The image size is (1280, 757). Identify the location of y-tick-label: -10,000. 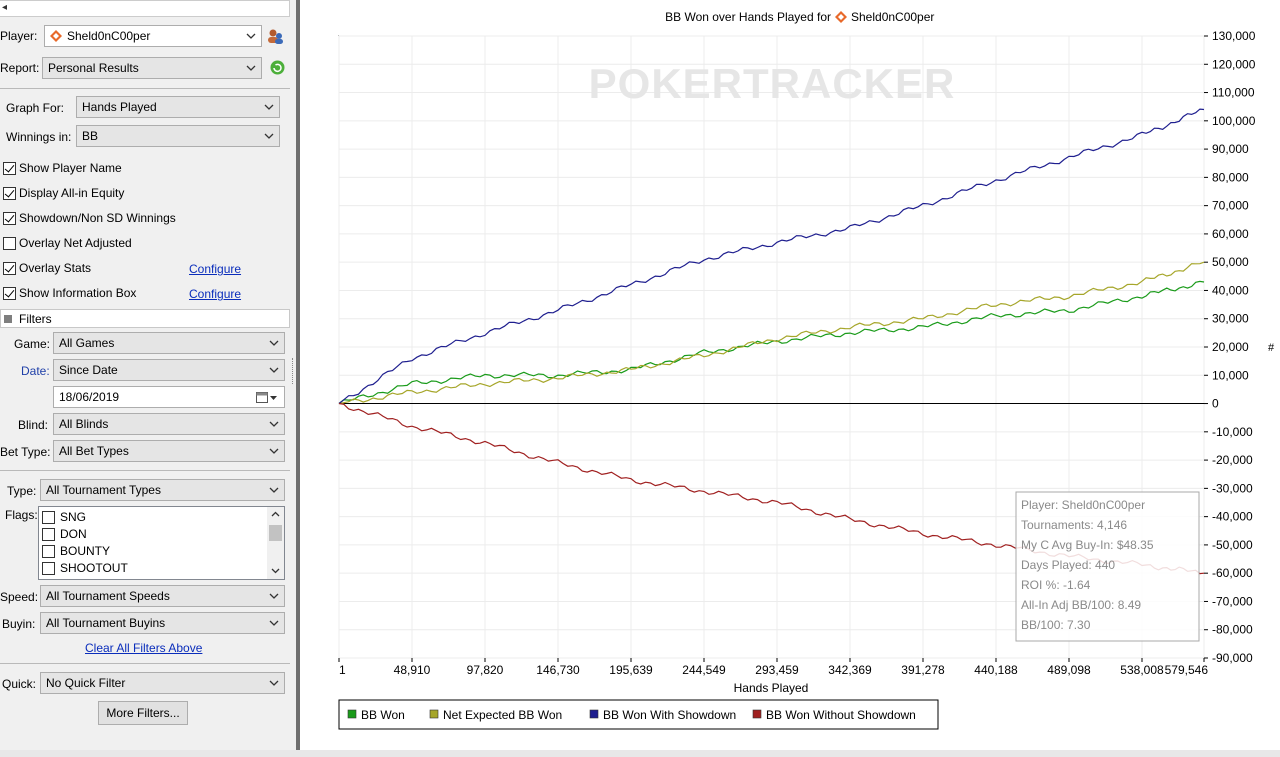
(1232, 432).